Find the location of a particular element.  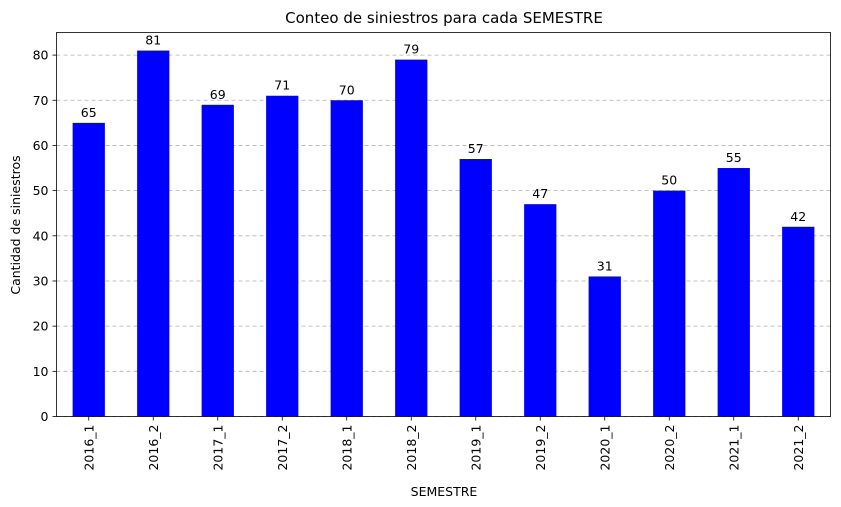

y-axis-label: Cantidad de siniestros is located at coordinates (15, 224).